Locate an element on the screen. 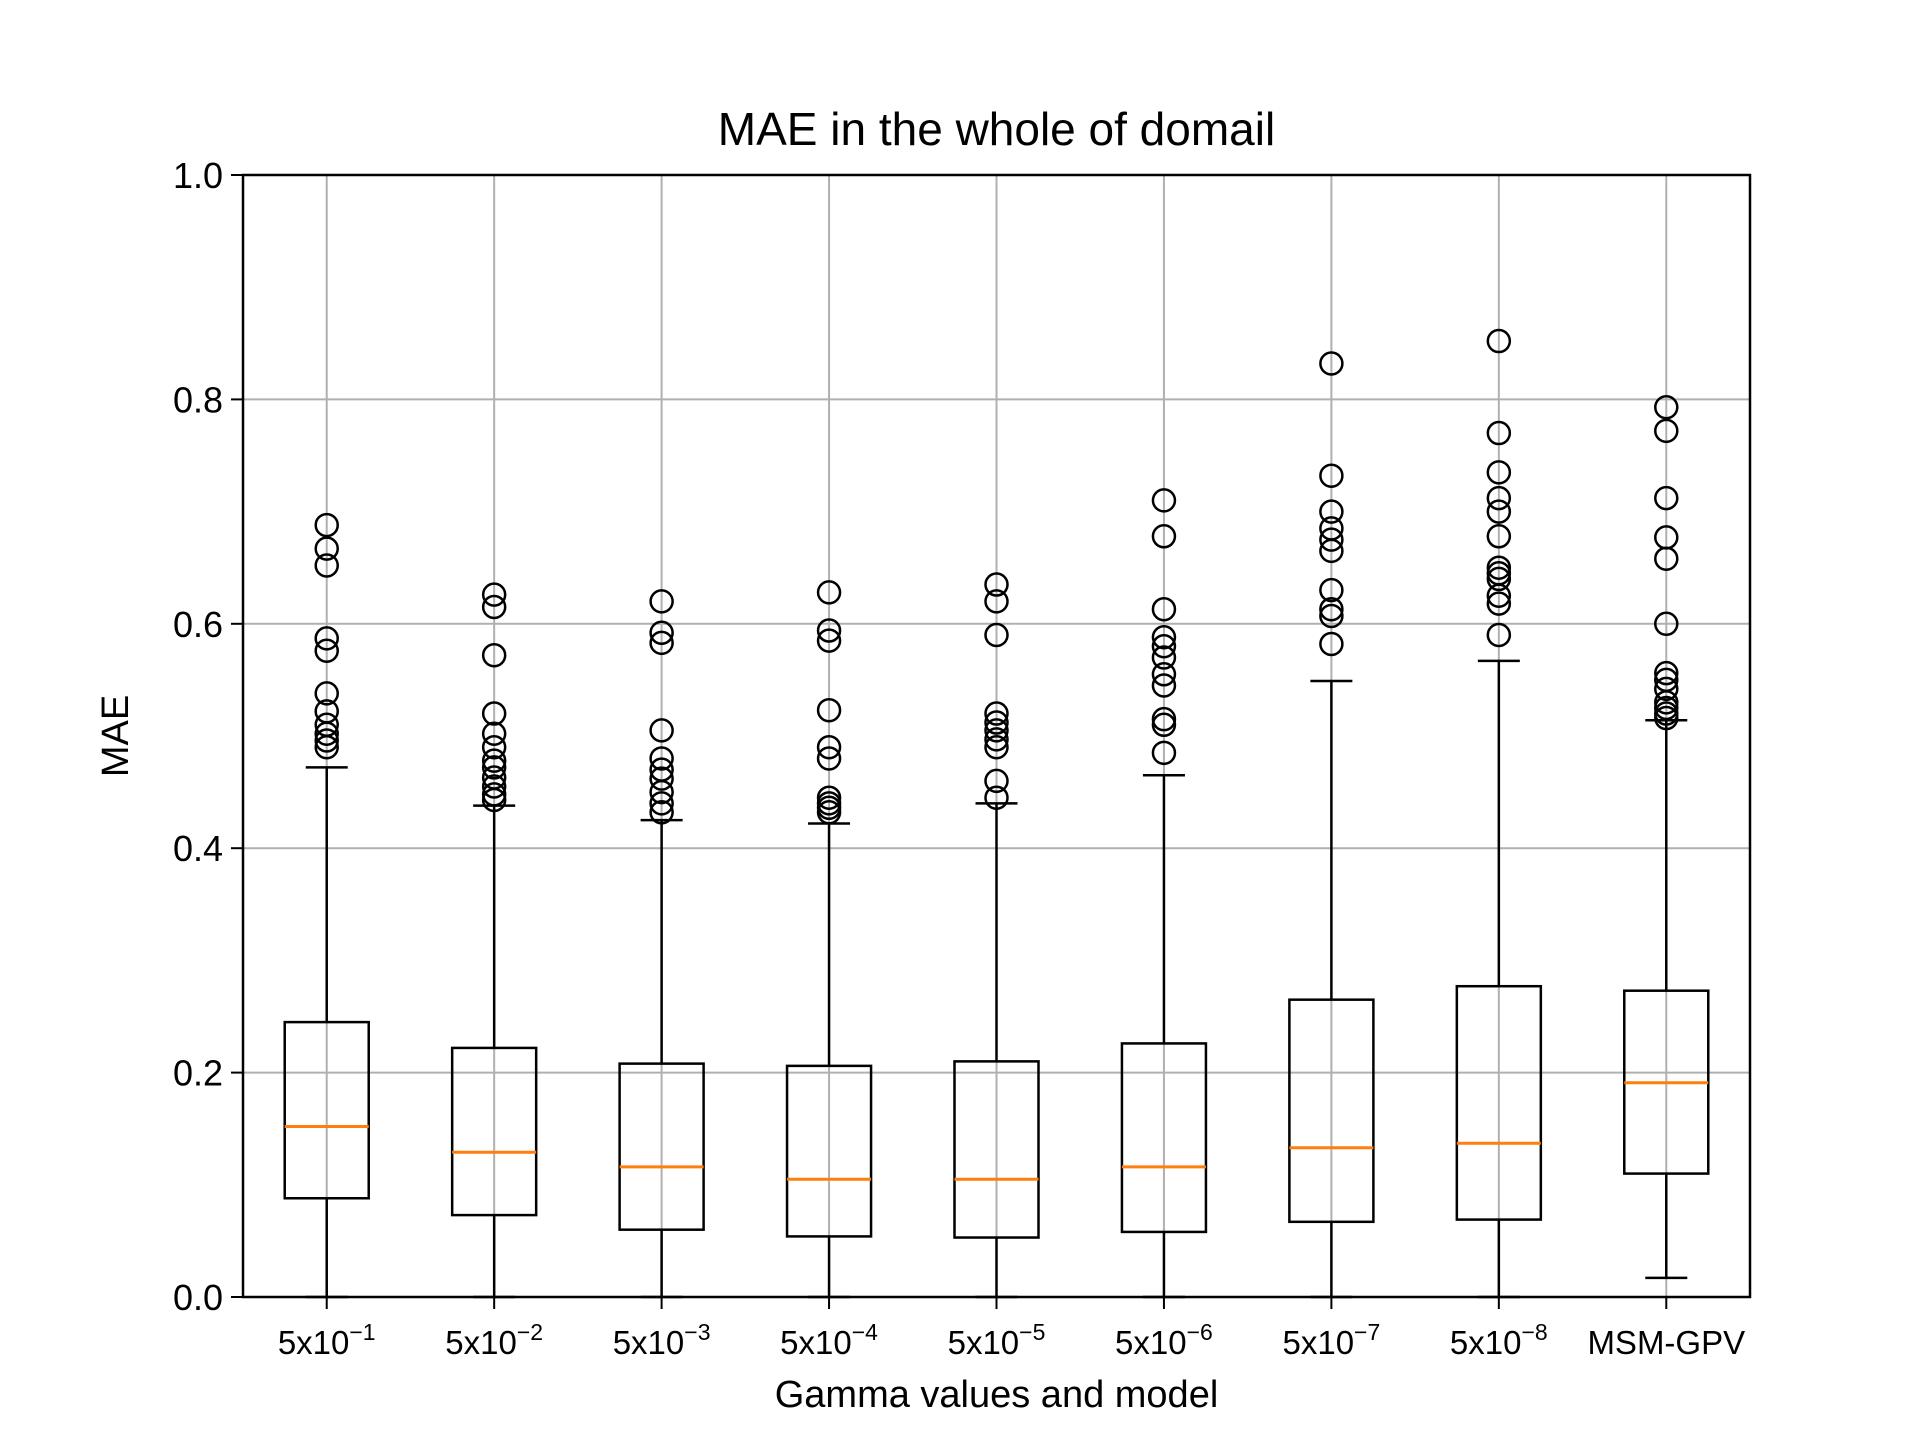  x-tick-label: 5x10⁻⁶ is located at coordinates (1164, 1340).